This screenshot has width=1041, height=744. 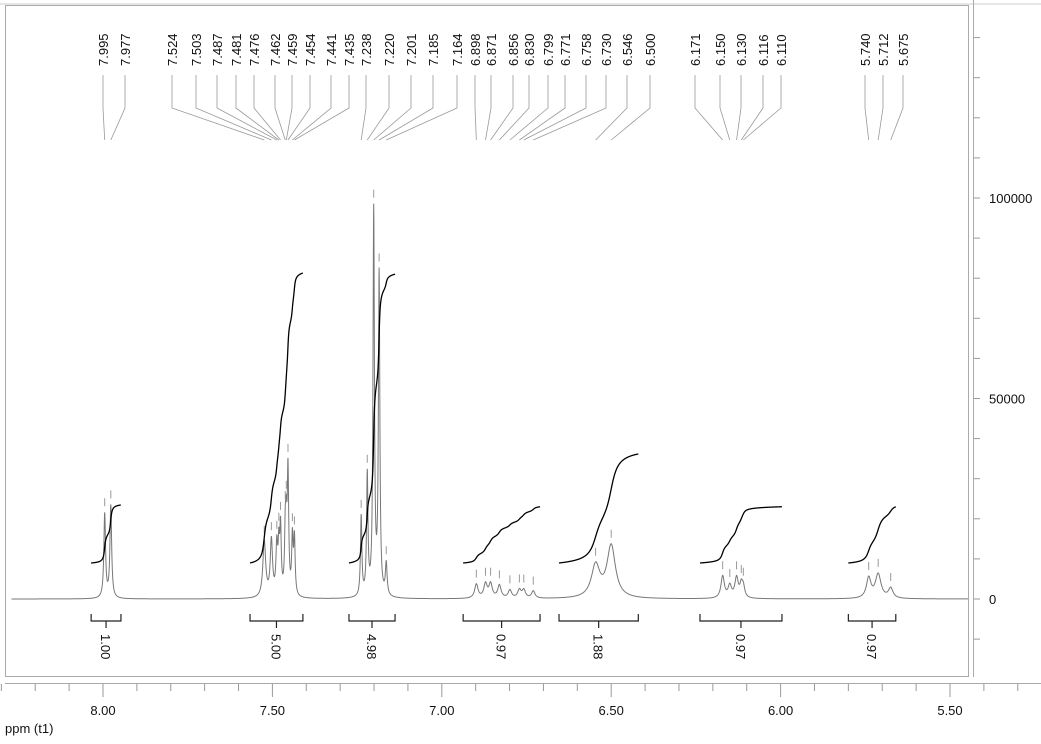 I want to click on peak-label: 7.185, so click(x=433, y=49).